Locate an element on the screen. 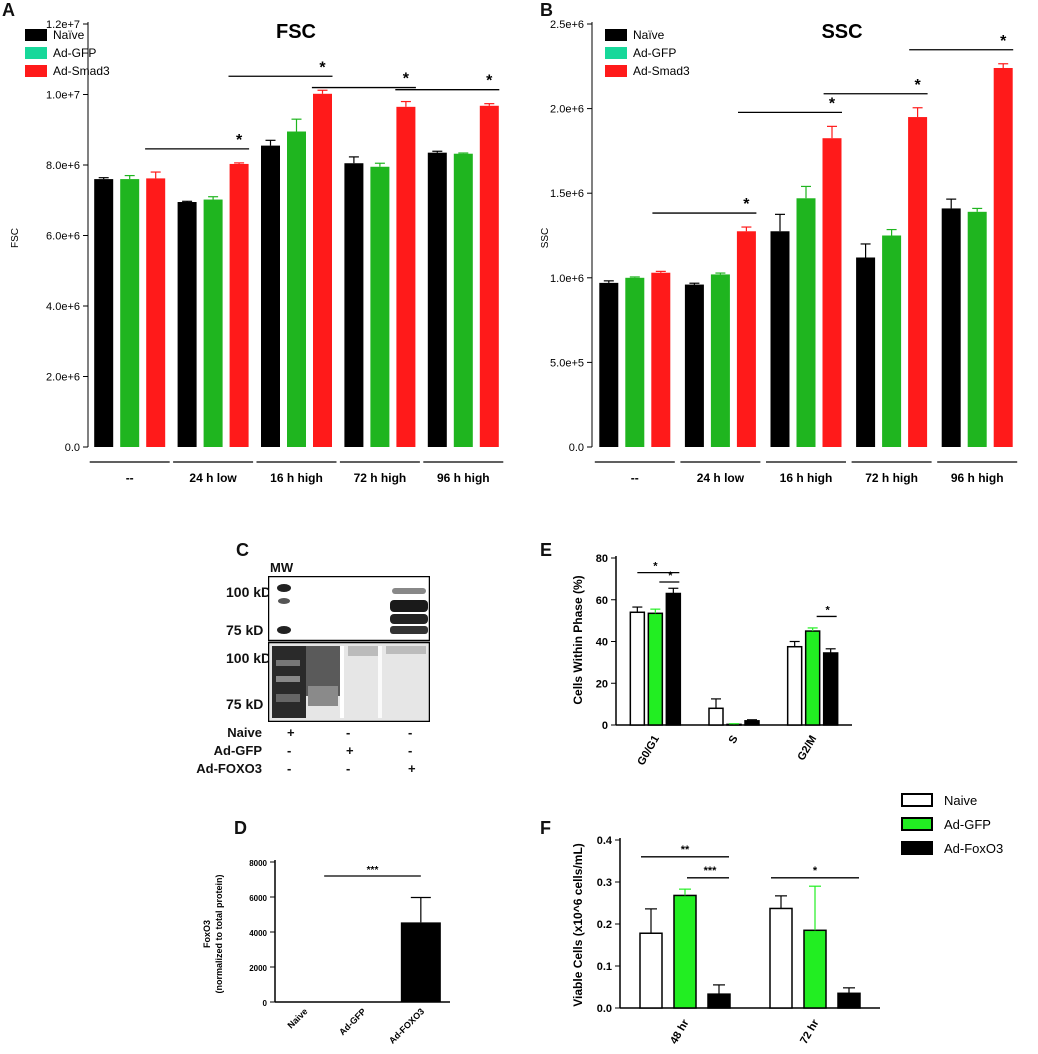 The width and height of the screenshot is (1038, 1054). y-tick-label: 0.3 is located at coordinates (604, 883).